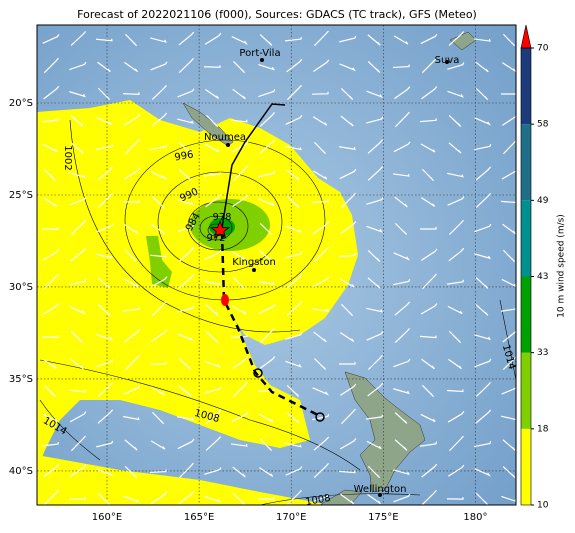  I want to click on lon-tick-label: 170°E, so click(291, 517).